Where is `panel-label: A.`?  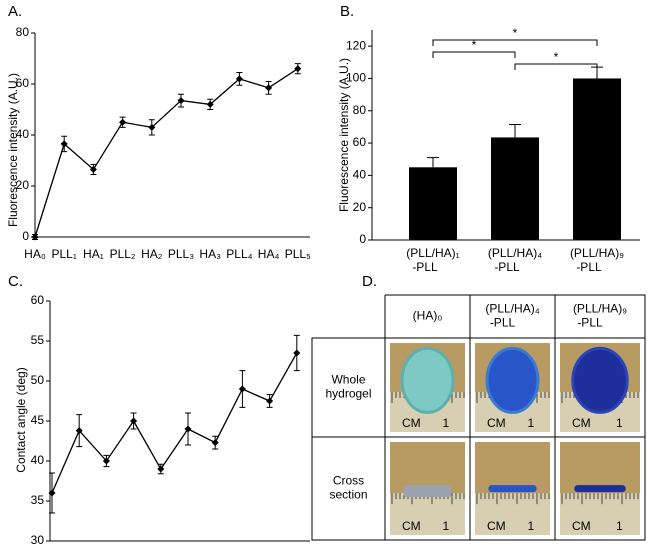
panel-label: A. is located at coordinates (15, 11).